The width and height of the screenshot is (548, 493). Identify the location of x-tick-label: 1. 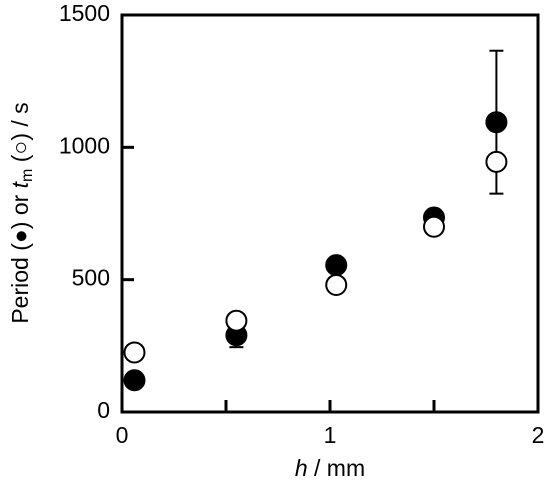
(330, 435).